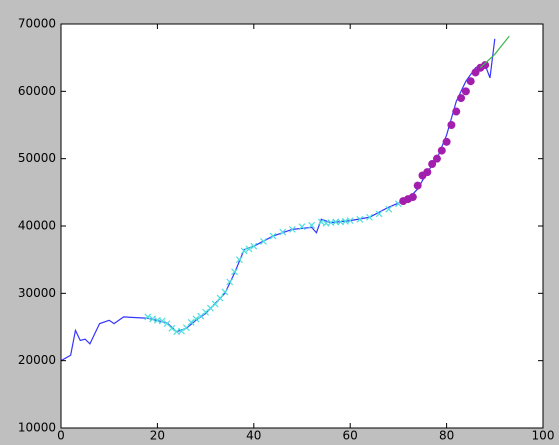 This screenshot has height=445, width=559. What do you see at coordinates (157, 435) in the screenshot?
I see `x-tick-label: 20` at bounding box center [157, 435].